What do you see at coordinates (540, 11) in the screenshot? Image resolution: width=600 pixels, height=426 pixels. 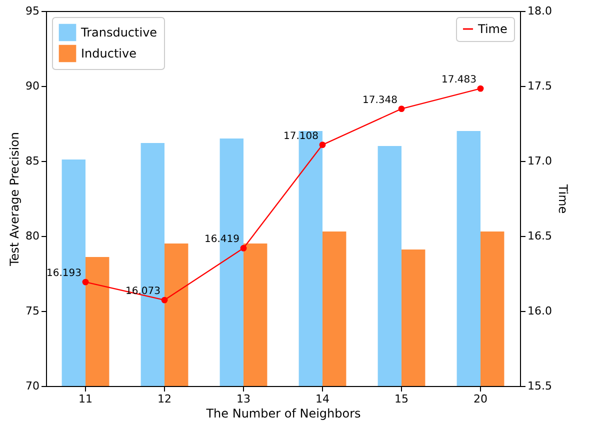 I see `y2-tick-label: 18.0` at bounding box center [540, 11].